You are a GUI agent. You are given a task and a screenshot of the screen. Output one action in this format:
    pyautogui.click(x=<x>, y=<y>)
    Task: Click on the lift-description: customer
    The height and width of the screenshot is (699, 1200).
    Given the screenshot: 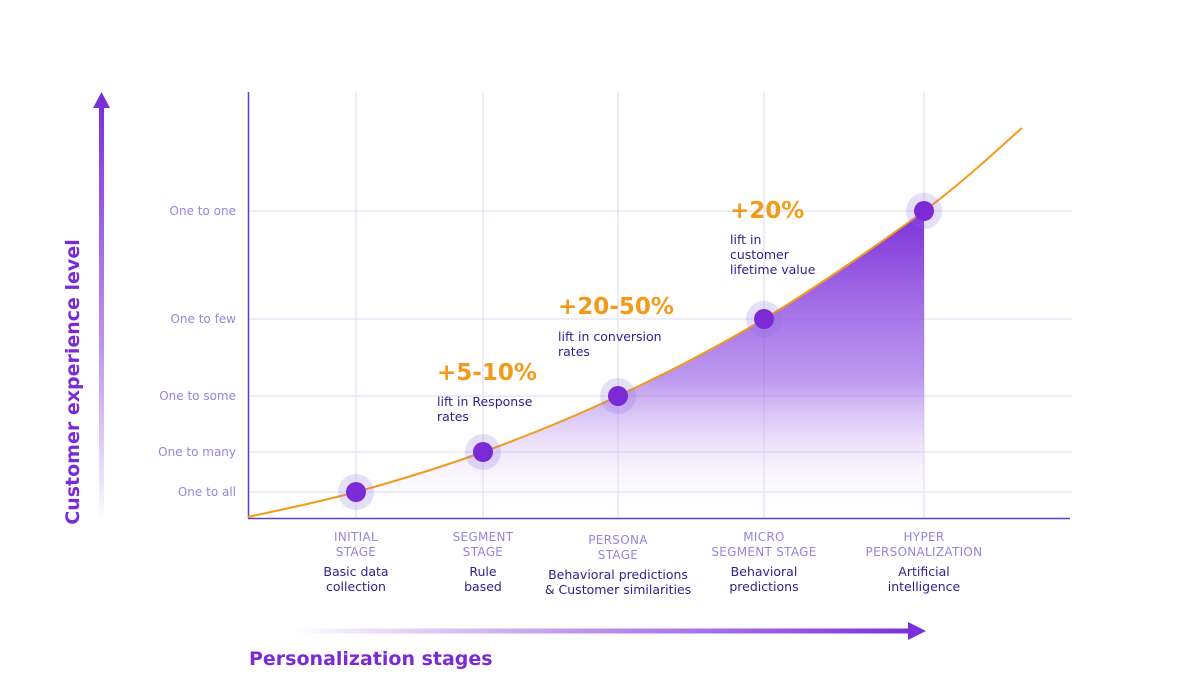 What is the action you would take?
    pyautogui.click(x=760, y=254)
    